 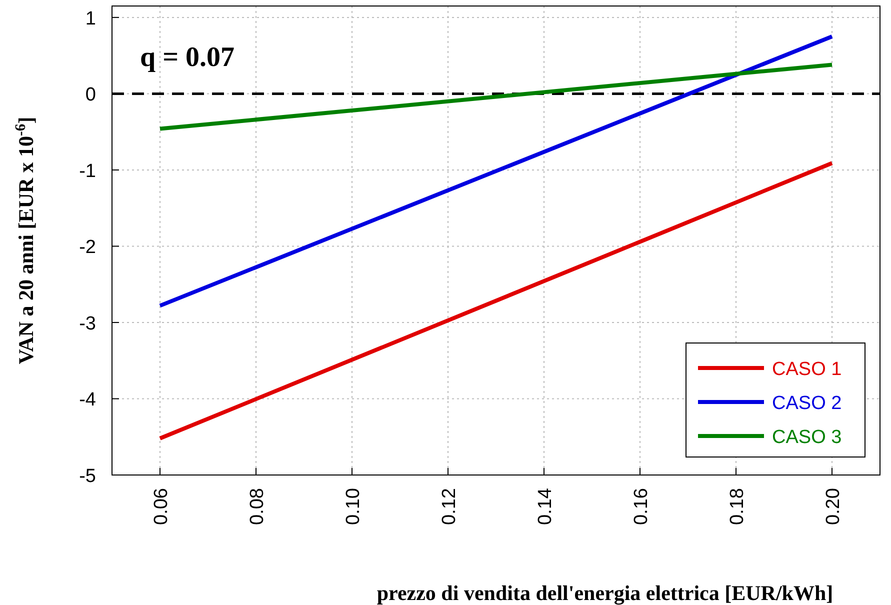 I want to click on y-tick-label: -5, so click(x=87, y=476).